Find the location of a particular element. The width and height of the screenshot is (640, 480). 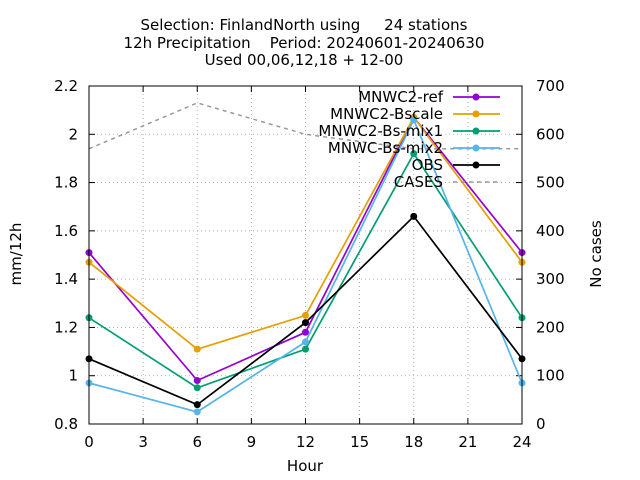

y-tick-label: 2.2 is located at coordinates (66, 86).